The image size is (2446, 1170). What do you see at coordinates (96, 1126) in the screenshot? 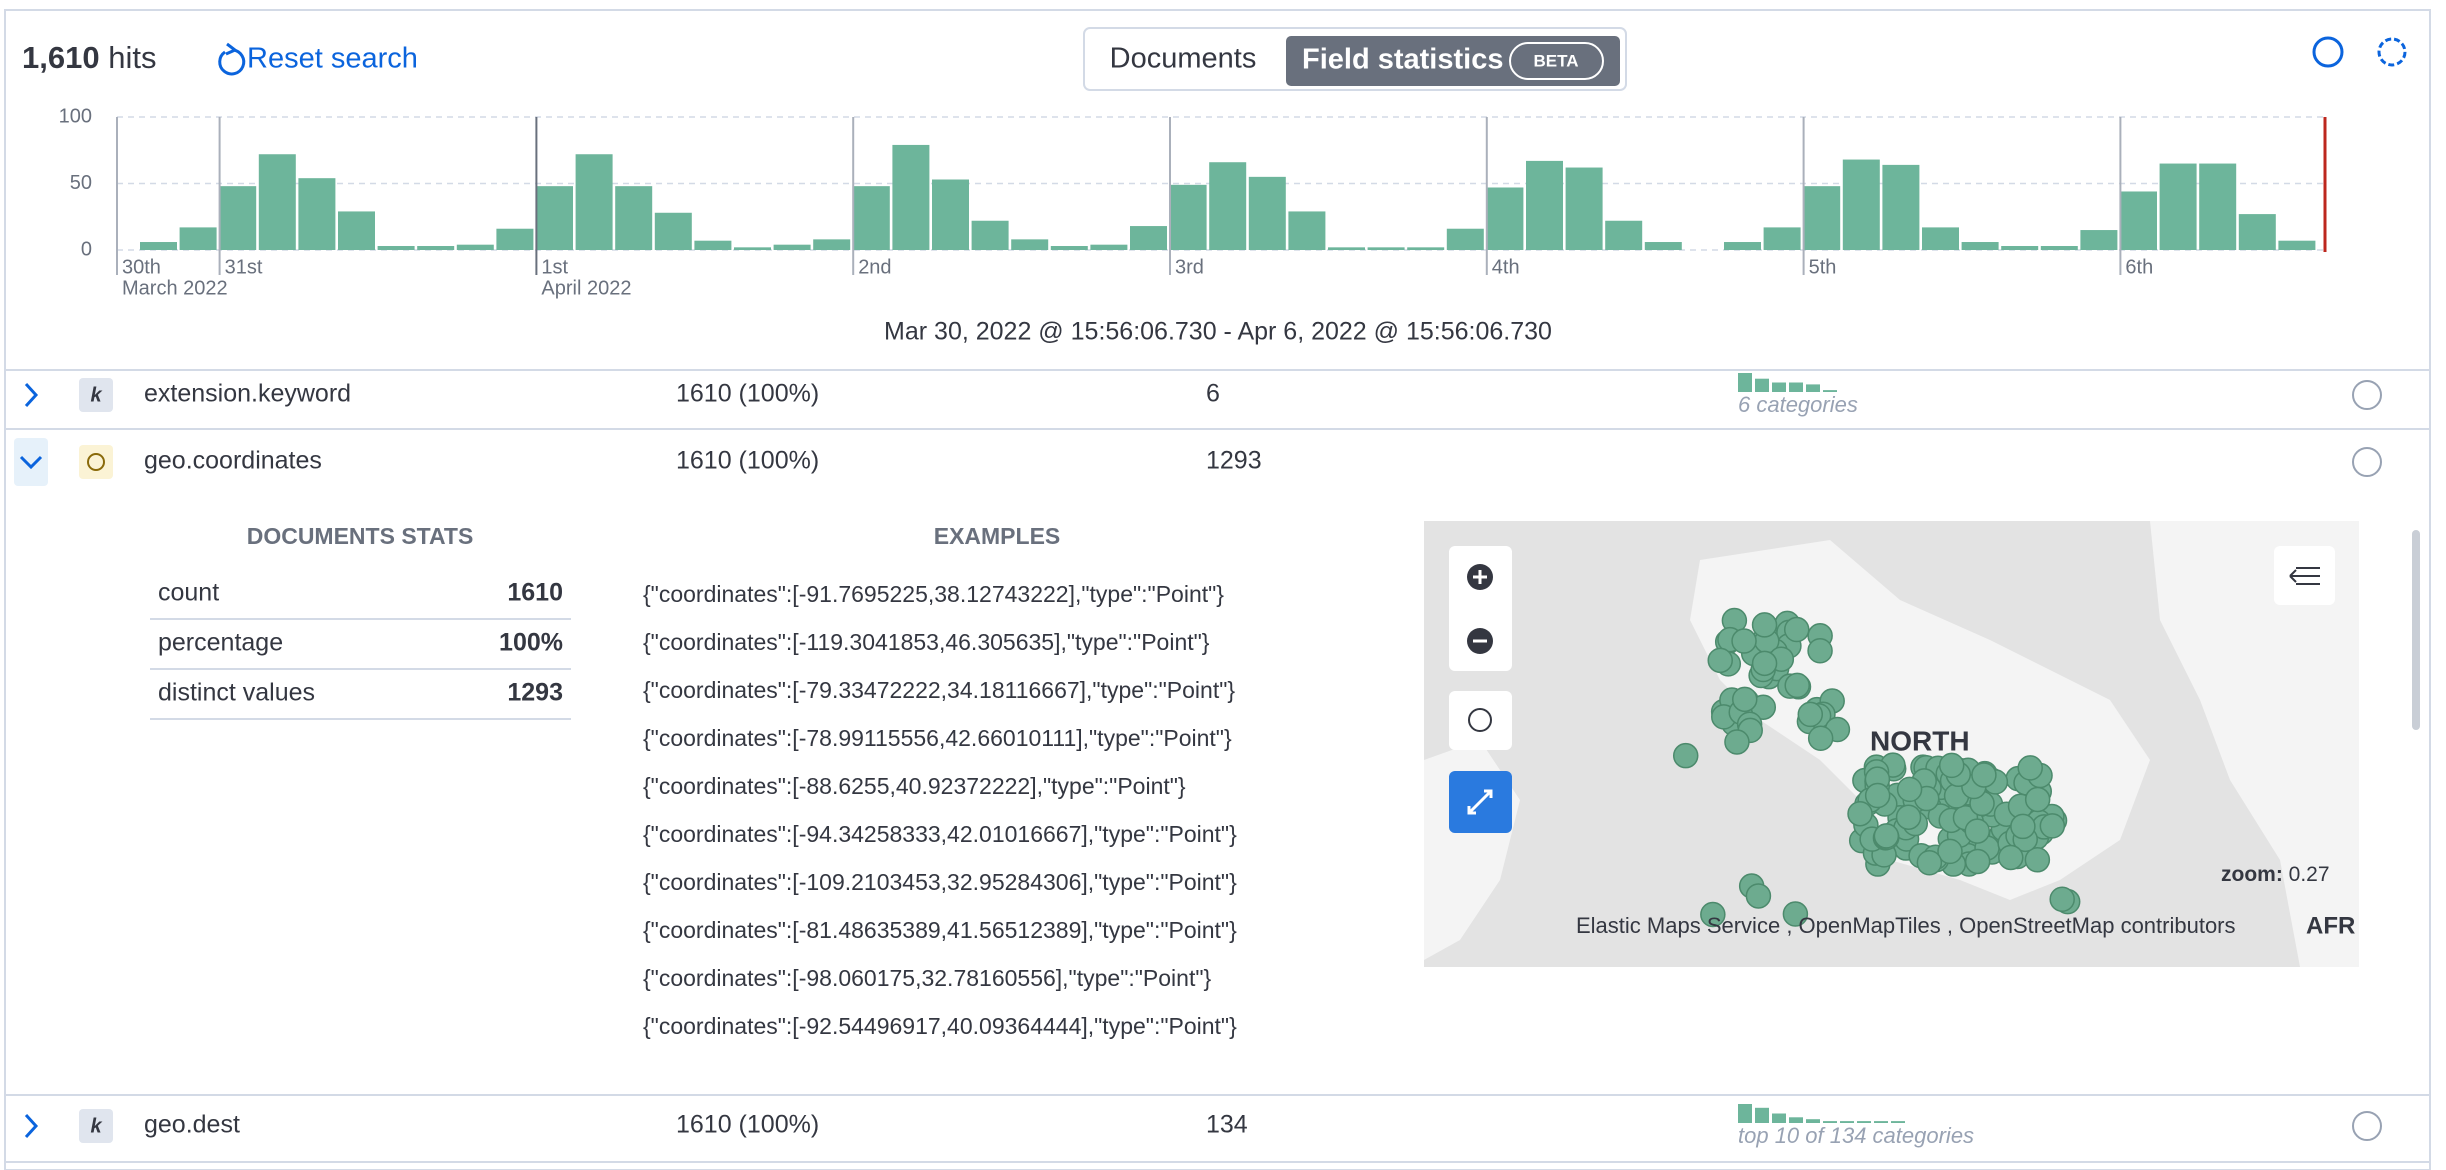
I see `type-icon` at bounding box center [96, 1126].